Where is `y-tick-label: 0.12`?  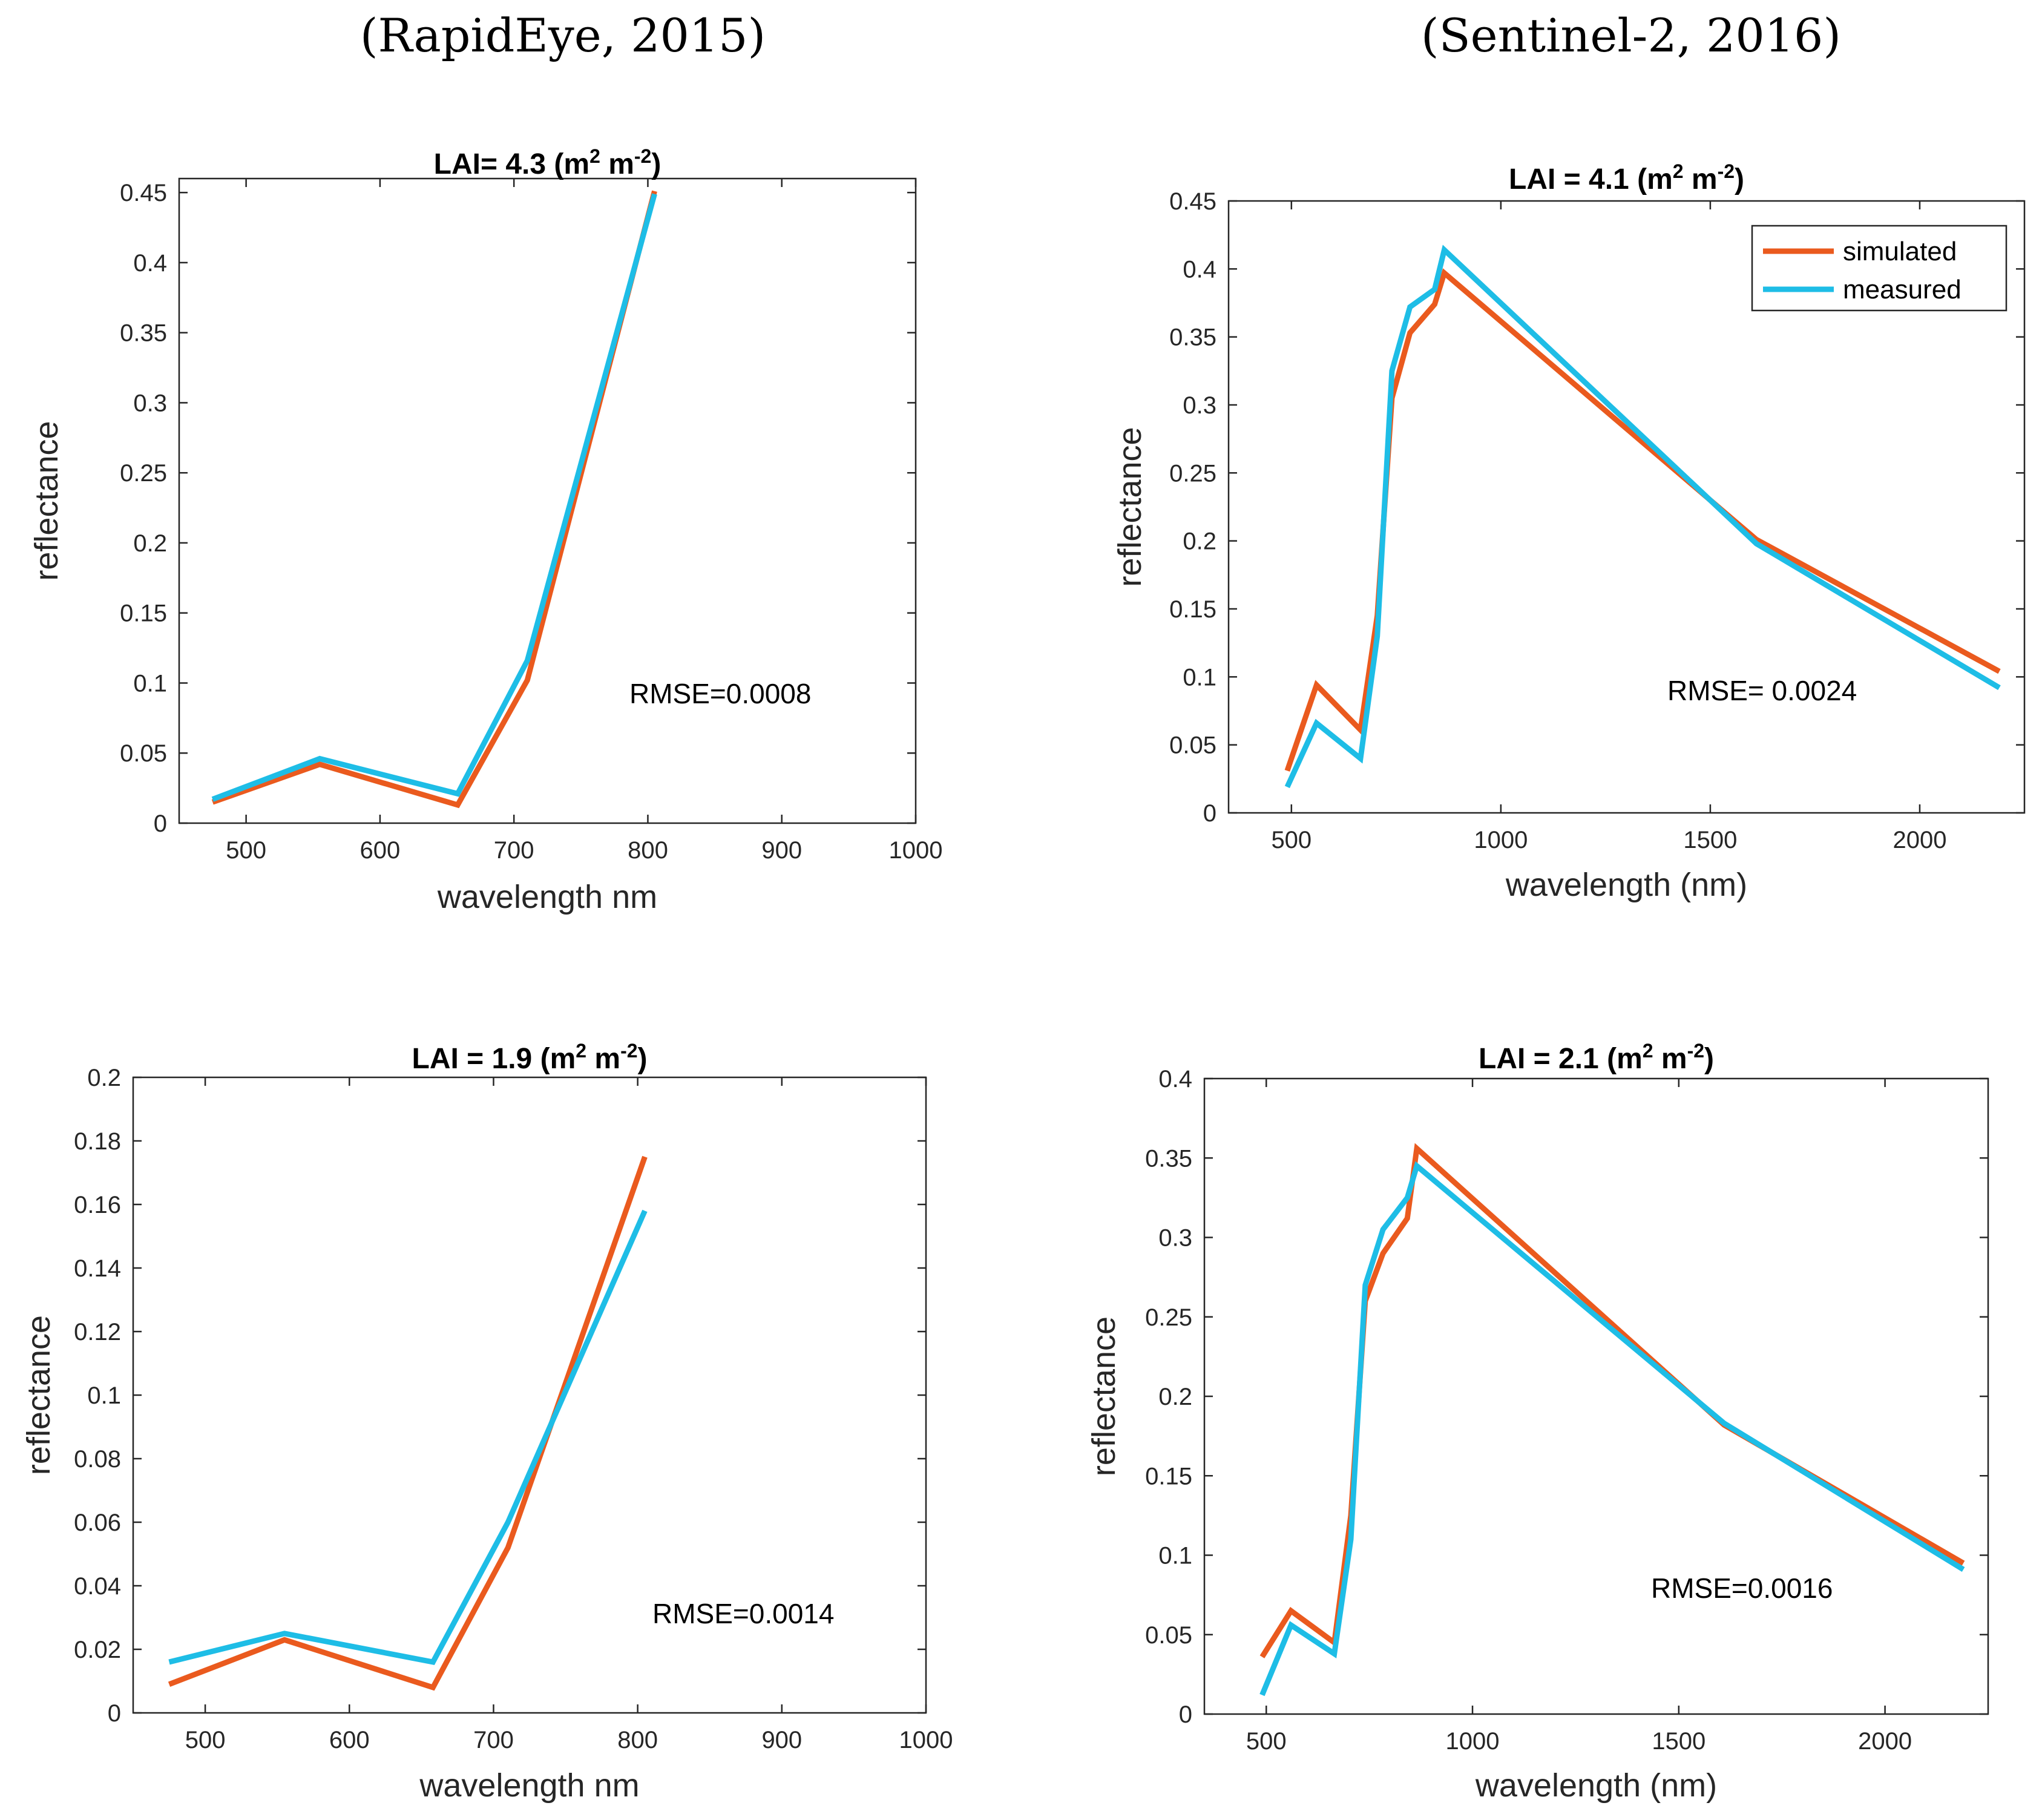 y-tick-label: 0.12 is located at coordinates (97, 1332).